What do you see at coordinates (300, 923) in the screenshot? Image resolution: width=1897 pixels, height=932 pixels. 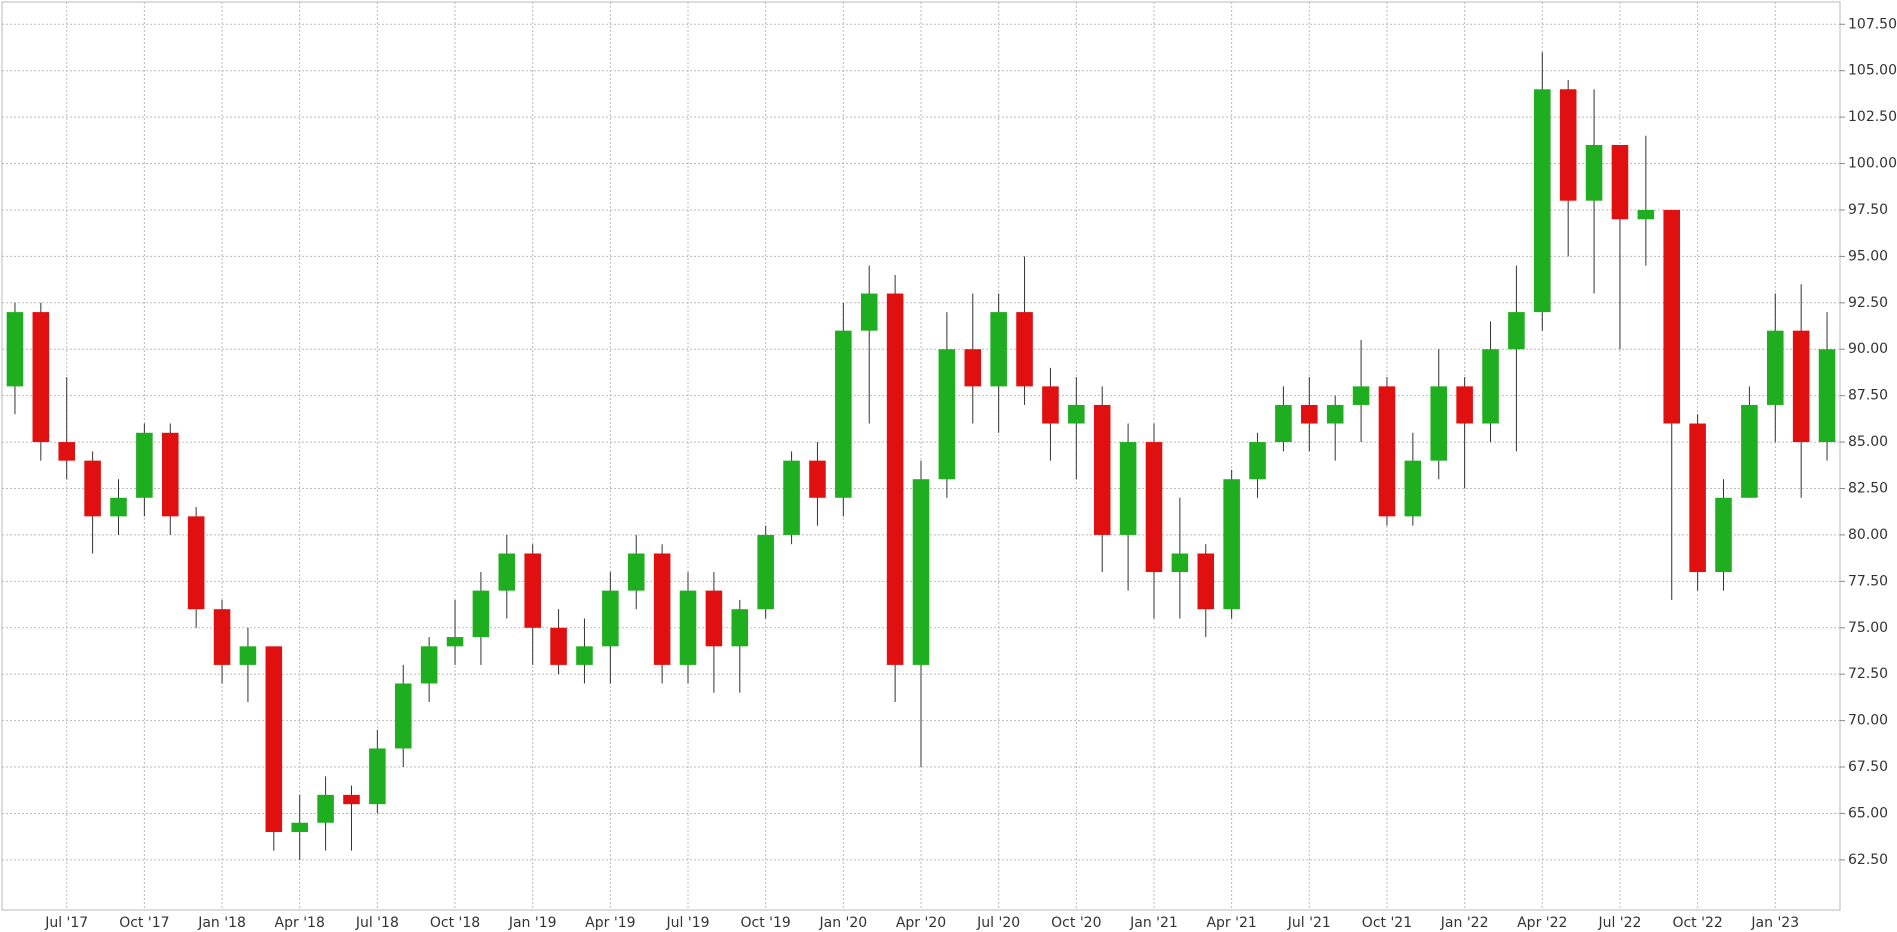 I see `x-tick-label: Apr '18` at bounding box center [300, 923].